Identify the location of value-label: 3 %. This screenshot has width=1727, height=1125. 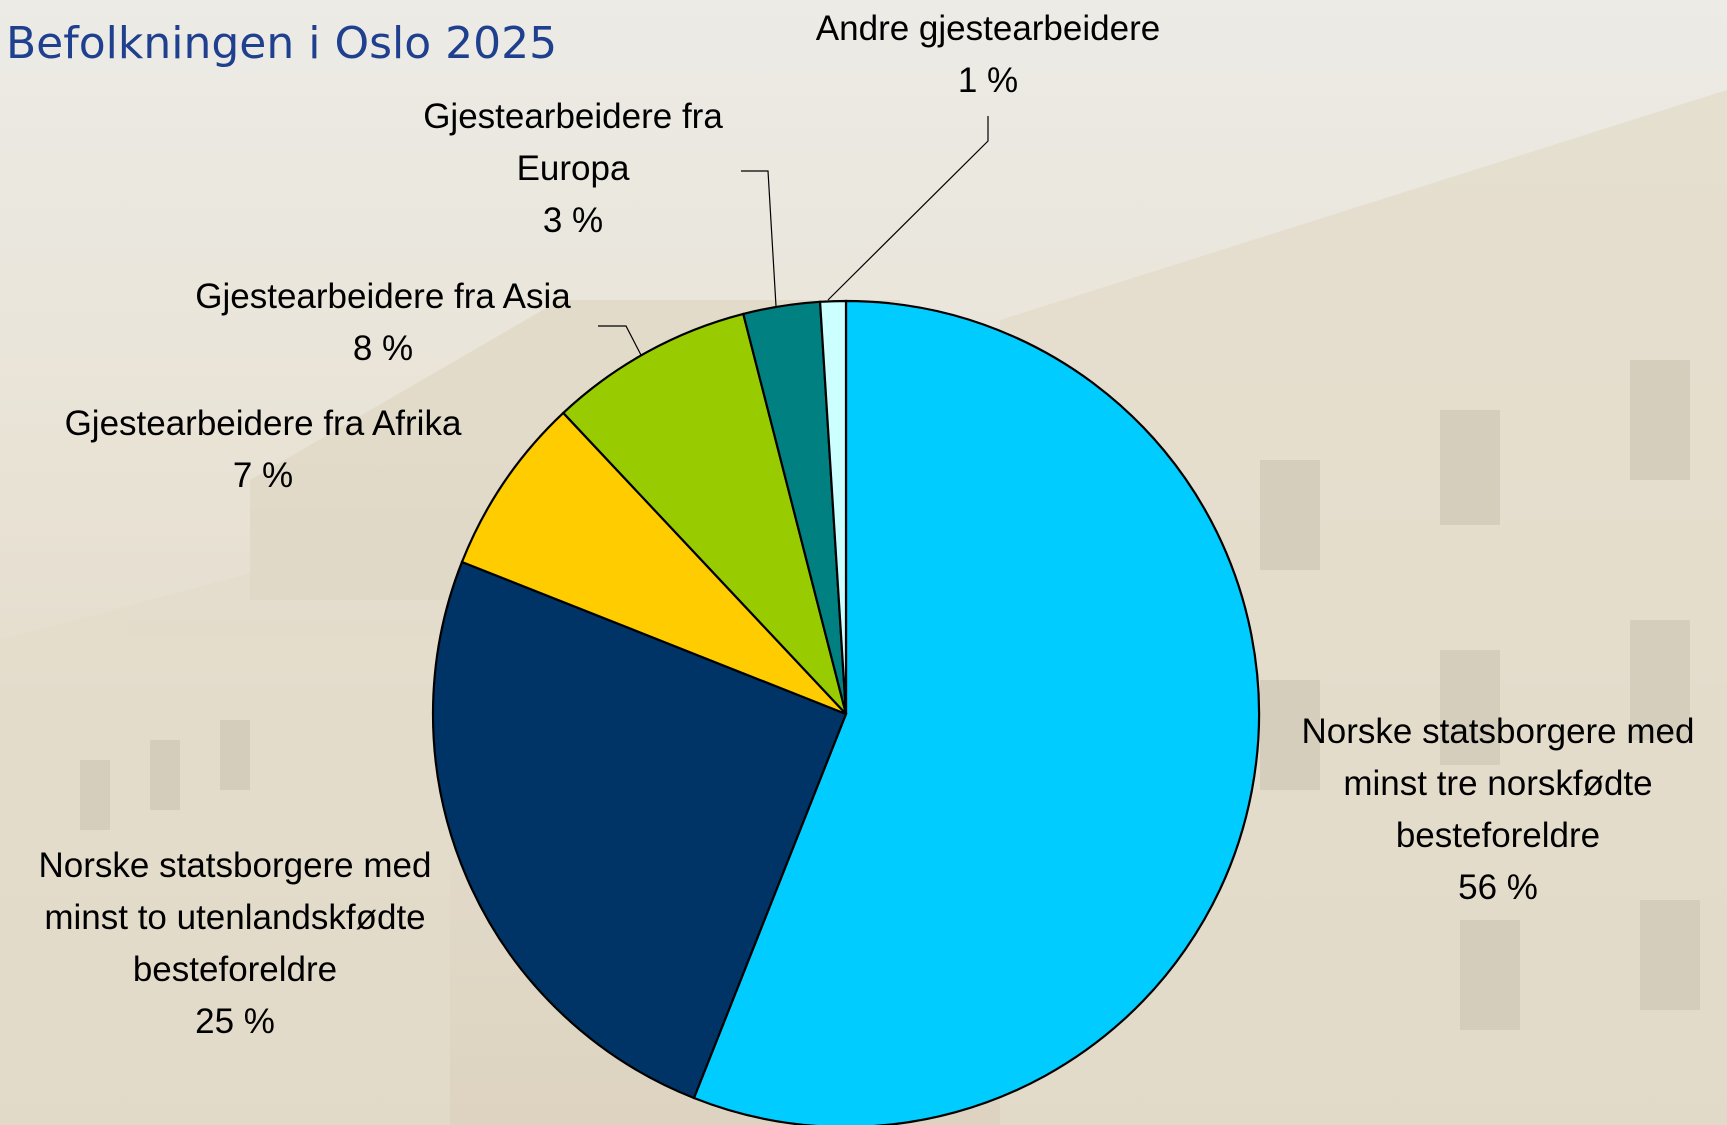
(573, 220).